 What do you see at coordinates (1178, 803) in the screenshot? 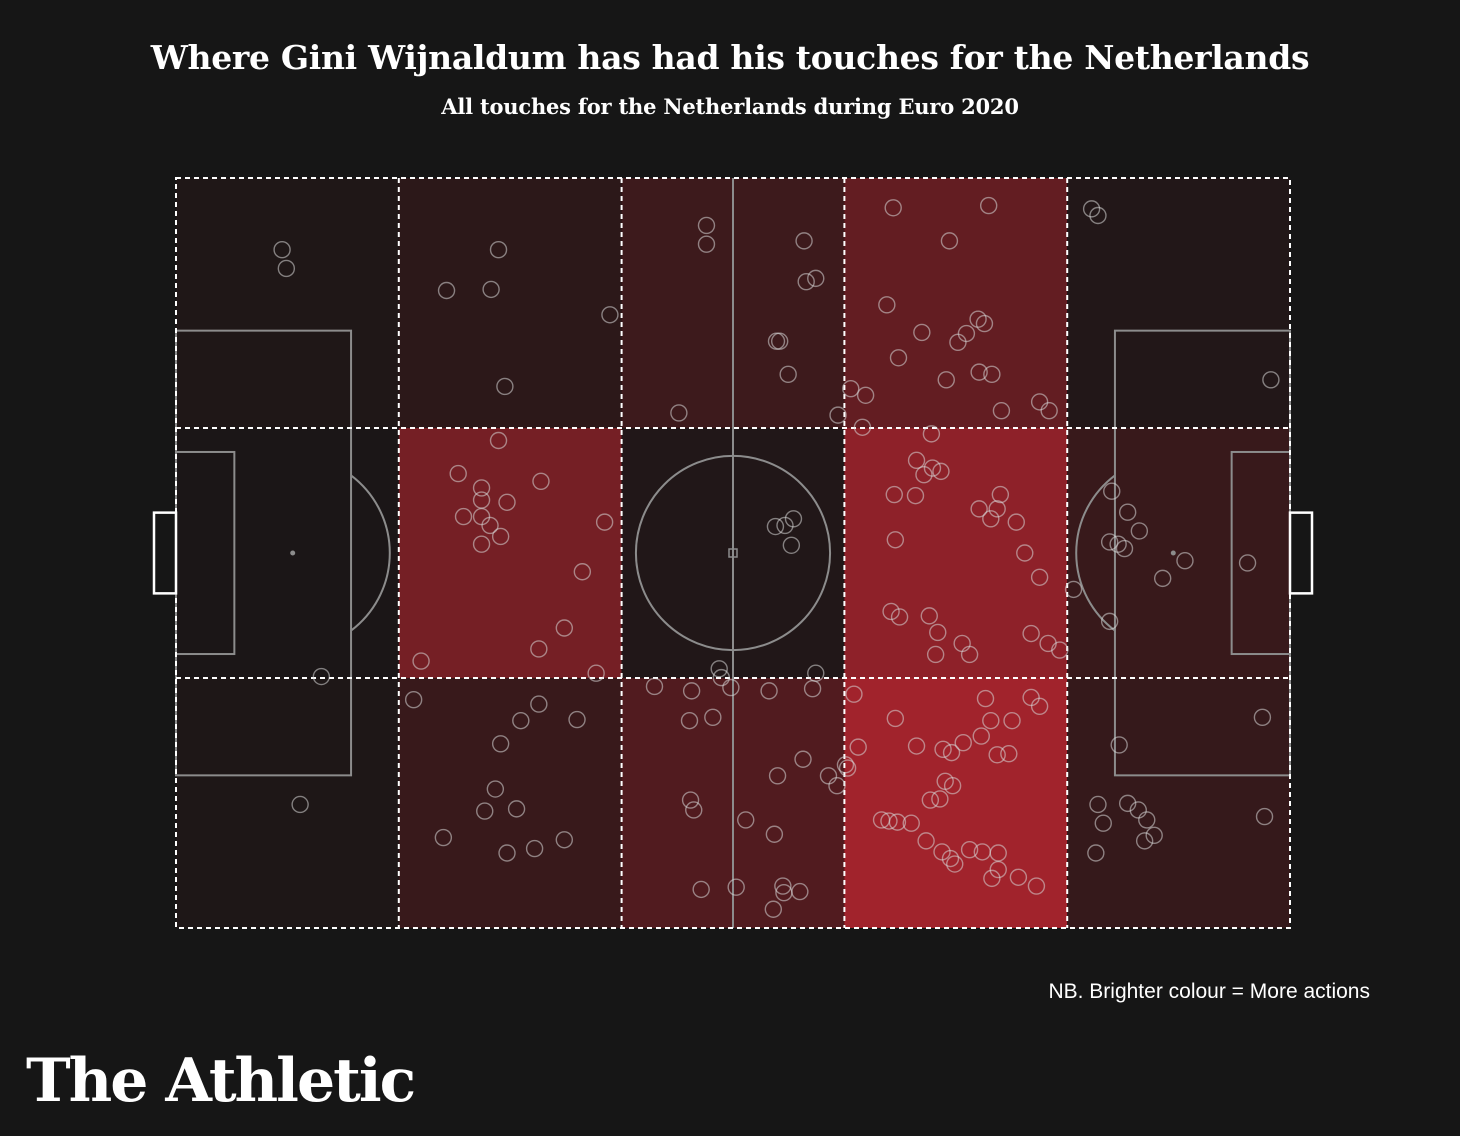
I see `heat-zone-r3-c5` at bounding box center [1178, 803].